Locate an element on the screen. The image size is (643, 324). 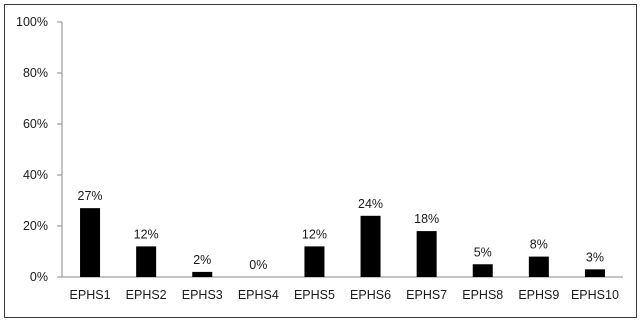
y-tick-label: 20% is located at coordinates (35, 226).